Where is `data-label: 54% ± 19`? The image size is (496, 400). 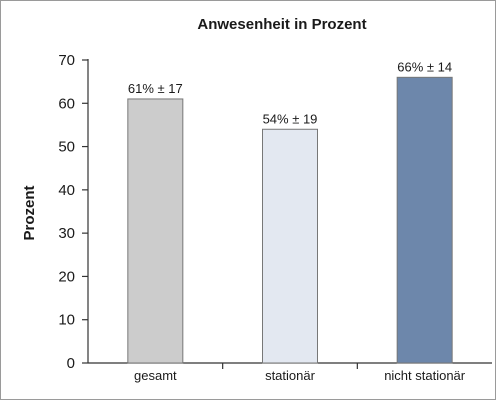 data-label: 54% ± 19 is located at coordinates (290, 118).